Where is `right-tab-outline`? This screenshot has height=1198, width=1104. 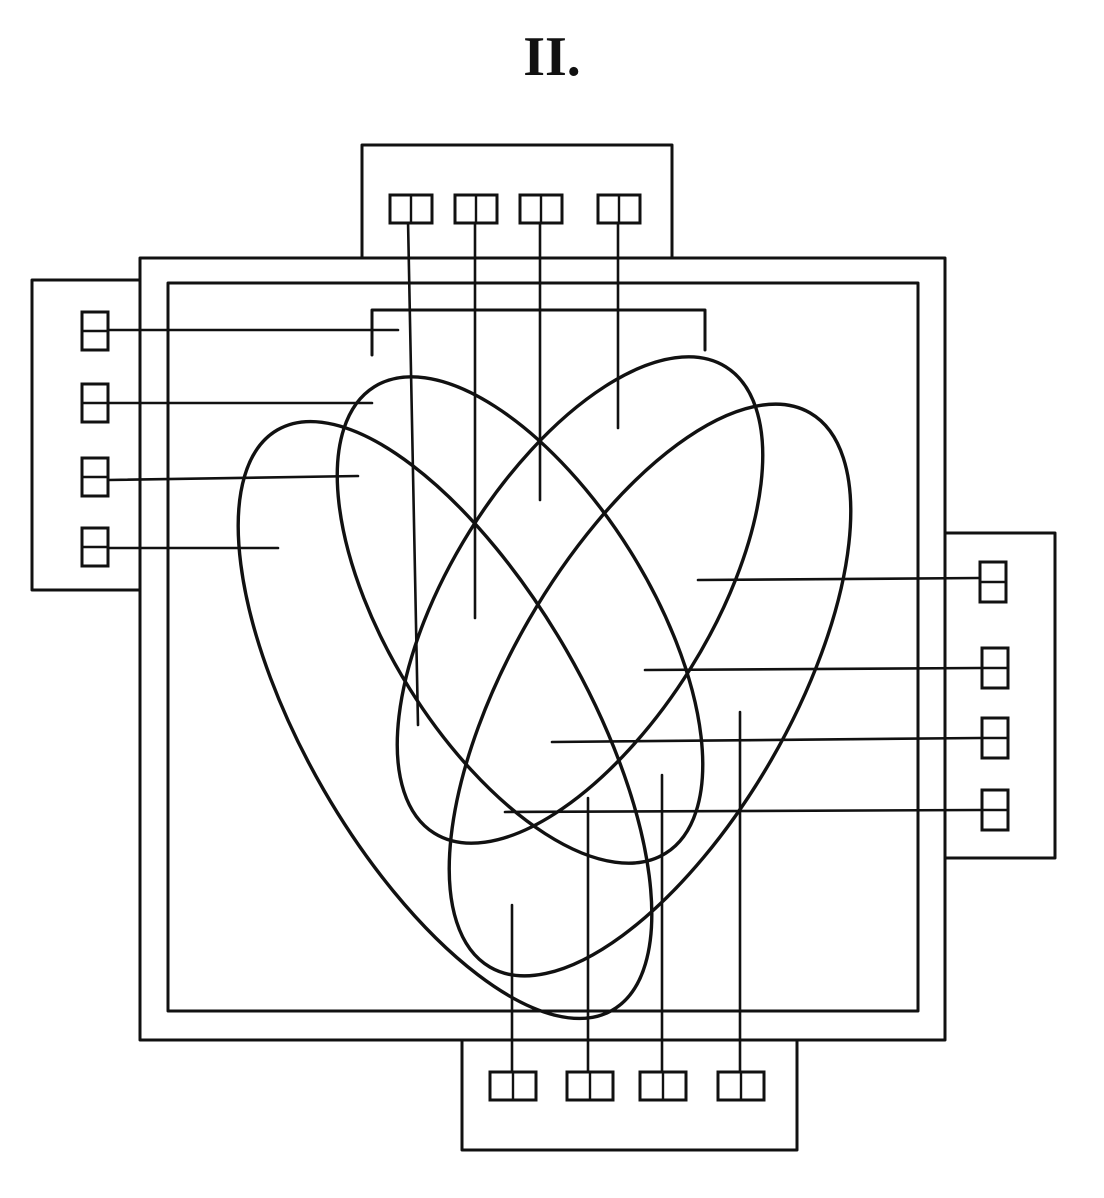 right-tab-outline is located at coordinates (1000, 695).